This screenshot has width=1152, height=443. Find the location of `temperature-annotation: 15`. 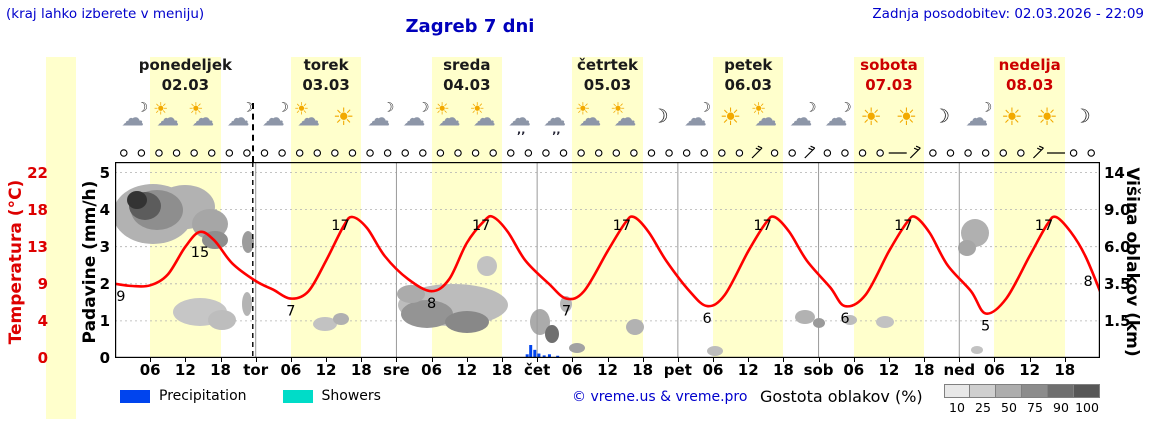

temperature-annotation: 15 is located at coordinates (200, 253).